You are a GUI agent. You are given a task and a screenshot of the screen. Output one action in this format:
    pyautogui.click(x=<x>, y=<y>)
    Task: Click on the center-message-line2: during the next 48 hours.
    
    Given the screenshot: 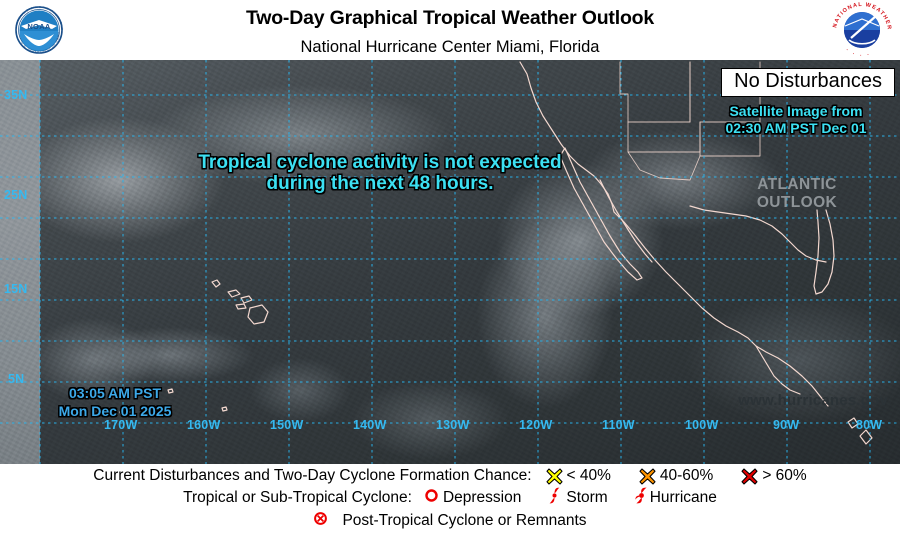 What is the action you would take?
    pyautogui.click(x=380, y=184)
    